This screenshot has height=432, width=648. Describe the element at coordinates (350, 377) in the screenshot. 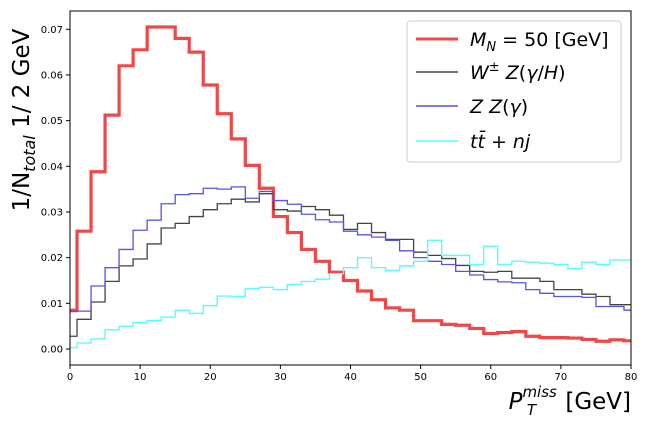

I see `x-tick-label: 40` at that location.